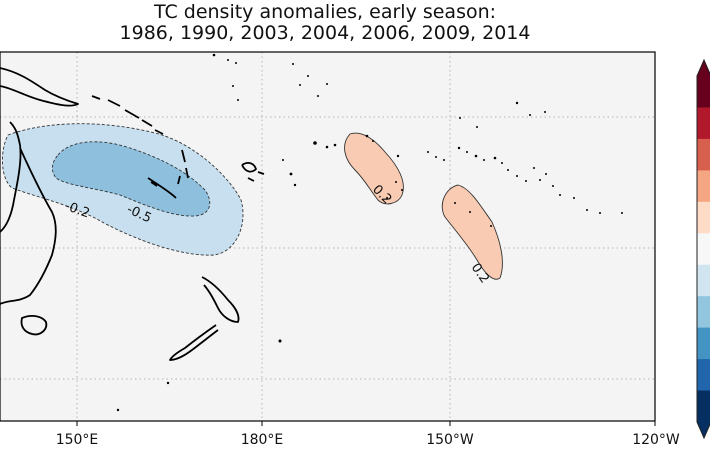 This screenshot has width=710, height=473. What do you see at coordinates (194, 342) in the screenshot?
I see `new-zealand-south` at bounding box center [194, 342].